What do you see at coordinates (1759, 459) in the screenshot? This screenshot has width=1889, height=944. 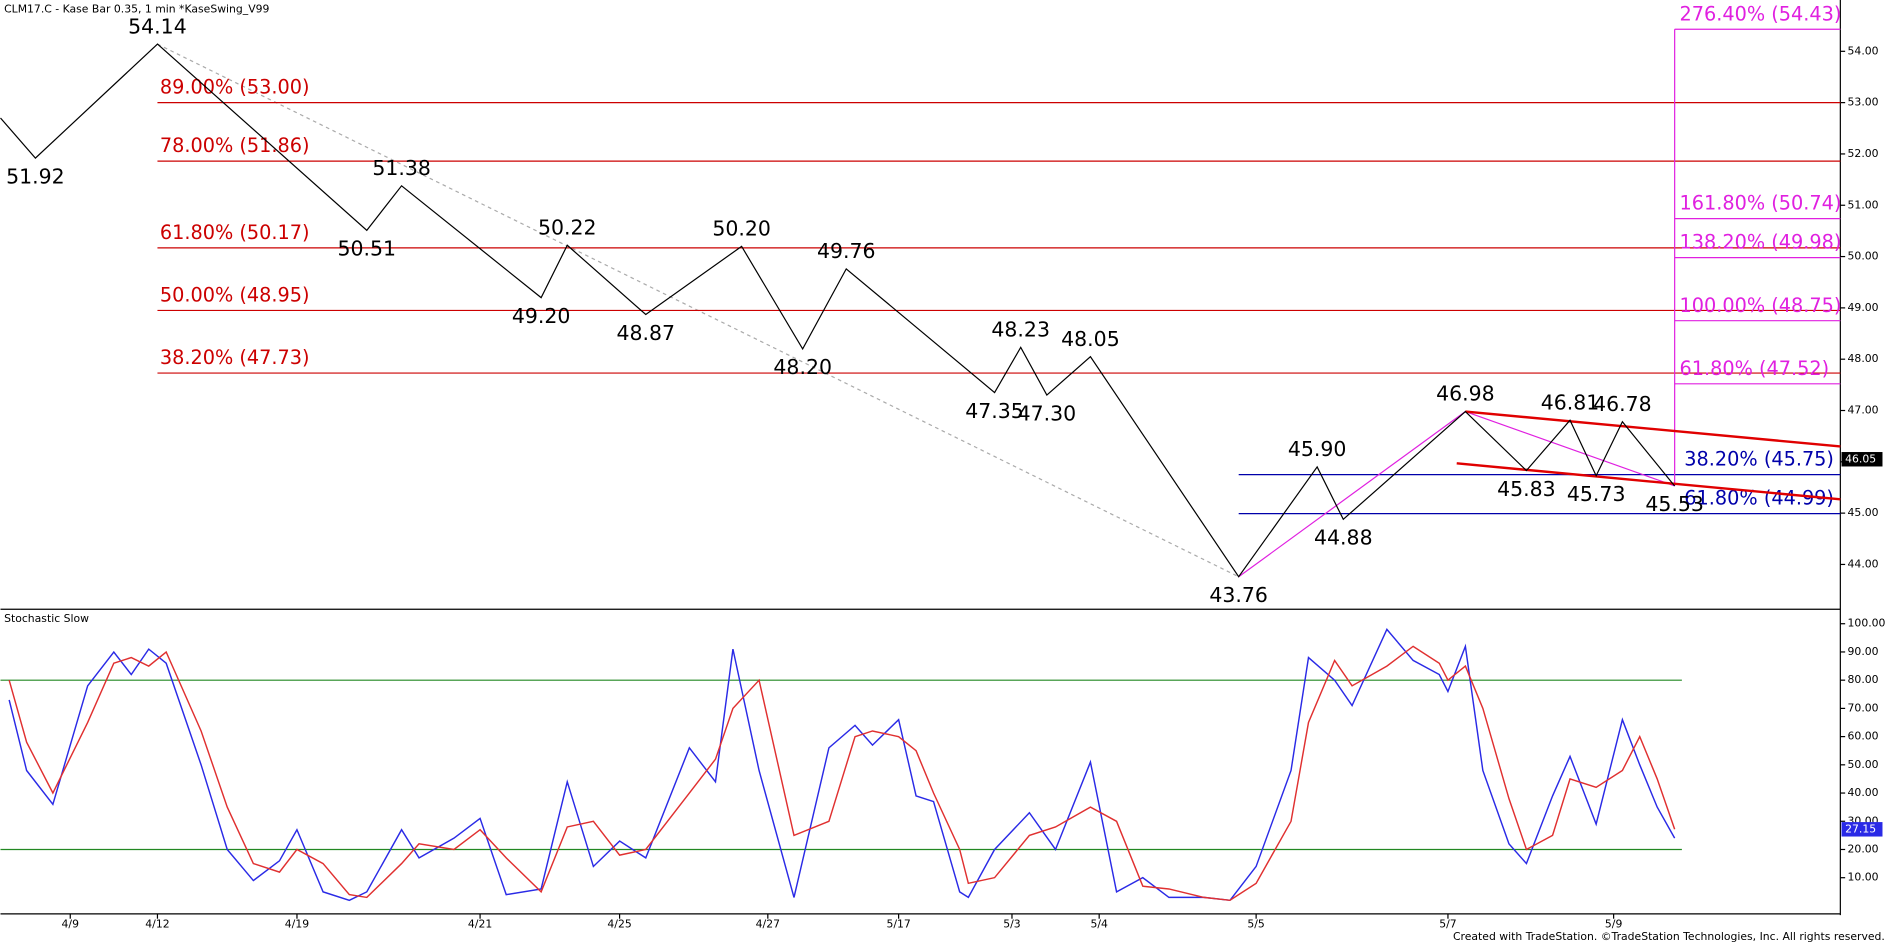 I see `extension-line-label: 38.20% (45.75)` at bounding box center [1759, 459].